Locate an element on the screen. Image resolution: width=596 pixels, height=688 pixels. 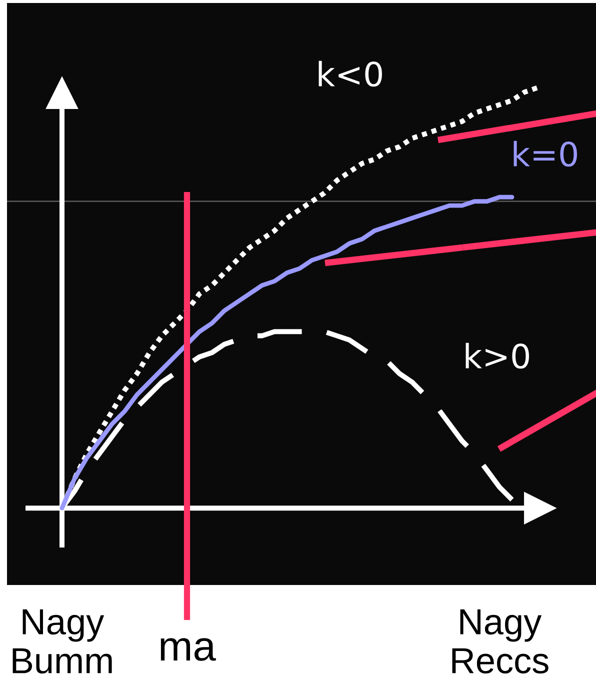
x-tick-label: Nagy Bumm is located at coordinates (62, 641).